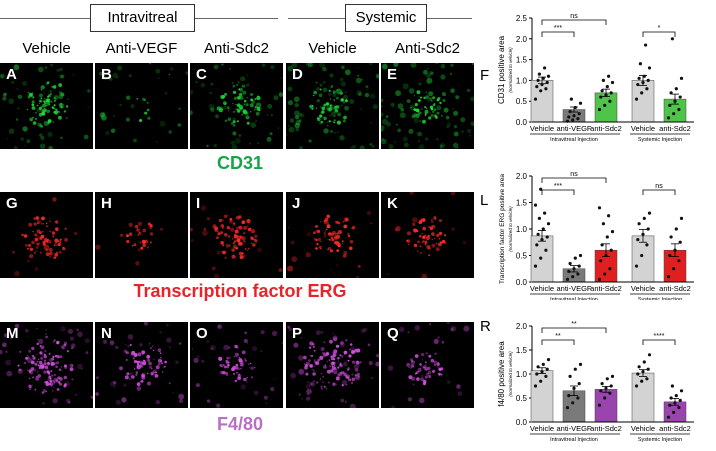 The height and width of the screenshot is (451, 716). Describe the element at coordinates (427, 235) in the screenshot. I see `micrograph-panel: K` at that location.